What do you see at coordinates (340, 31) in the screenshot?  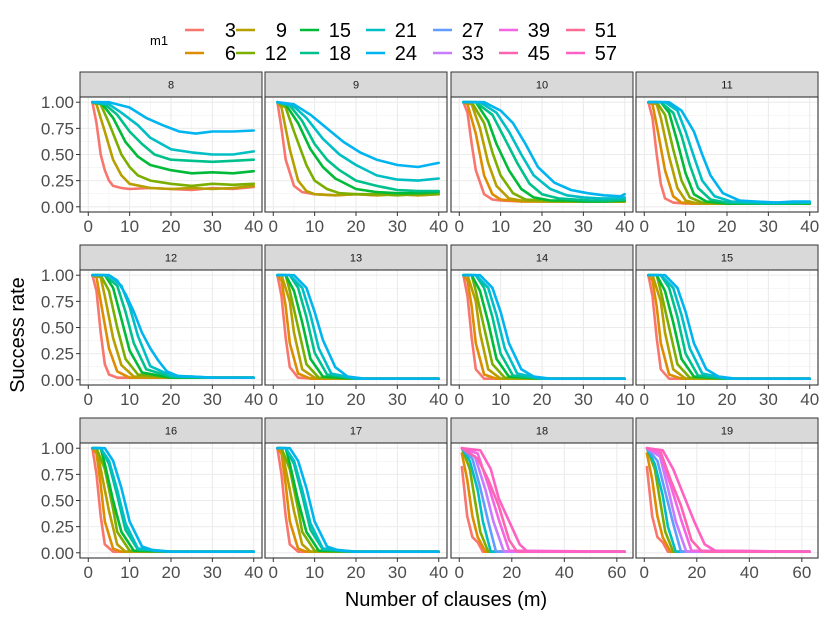 I see `legend-label: 15` at bounding box center [340, 31].